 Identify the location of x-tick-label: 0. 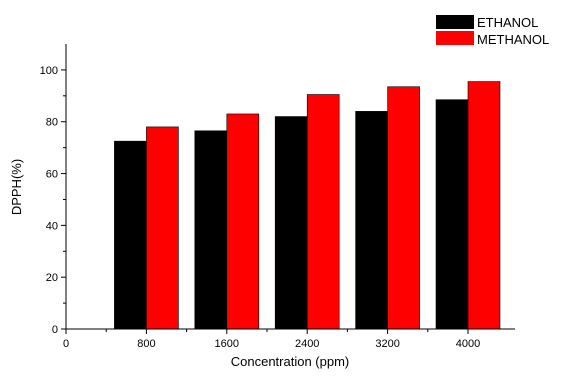
(66, 344).